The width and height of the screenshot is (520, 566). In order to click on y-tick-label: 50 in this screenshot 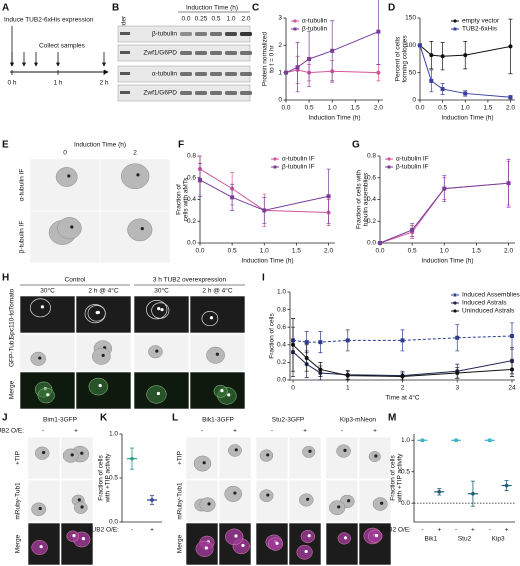, I will do `click(413, 72)`.